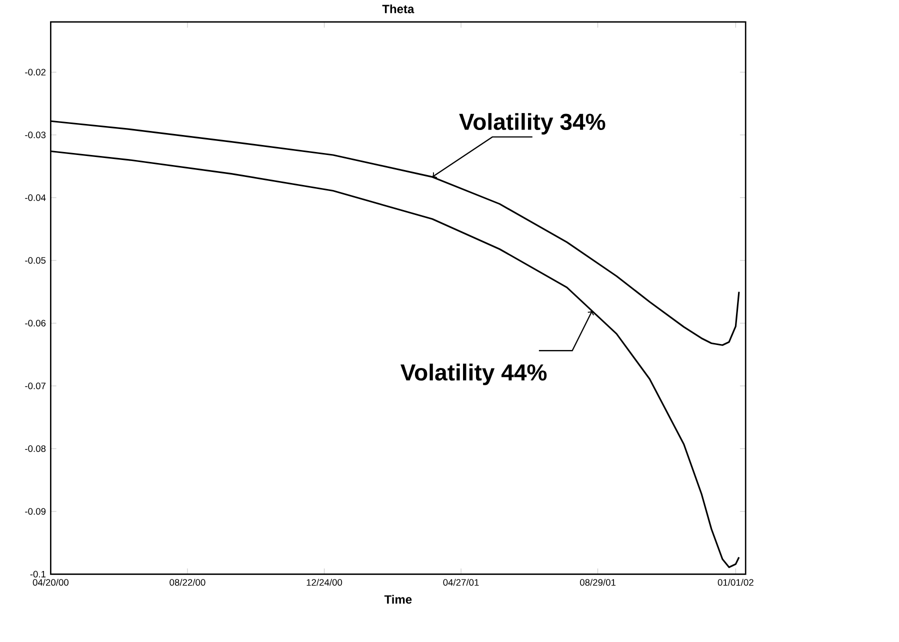 This screenshot has width=899, height=642. What do you see at coordinates (35, 260) in the screenshot?
I see `y-tick-label: -0.05` at bounding box center [35, 260].